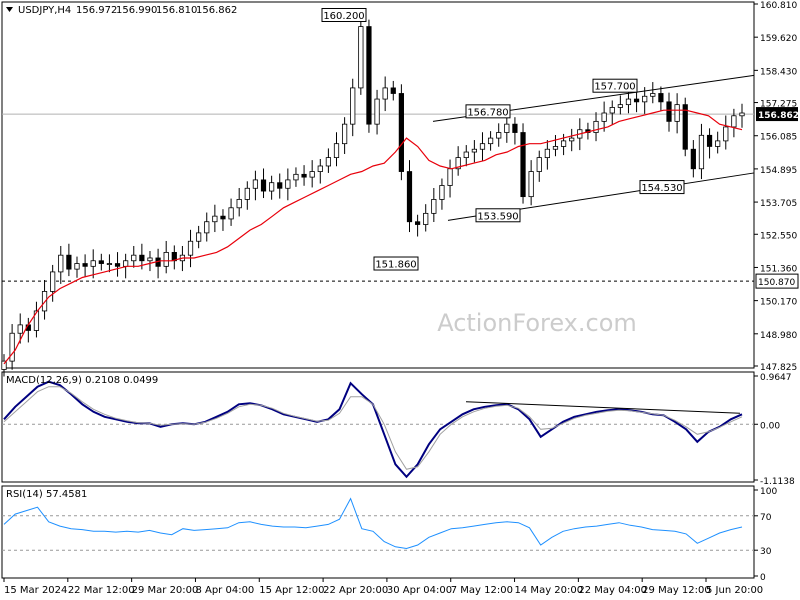 The width and height of the screenshot is (800, 600). I want to click on price-tick-label: 157.275, so click(778, 105).